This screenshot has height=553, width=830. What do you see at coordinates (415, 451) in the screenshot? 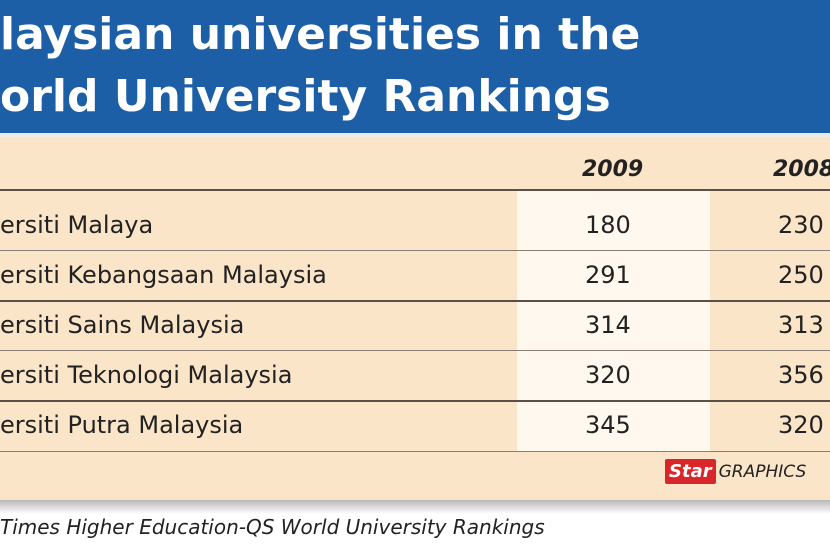
I see `bottom-rule` at bounding box center [415, 451].